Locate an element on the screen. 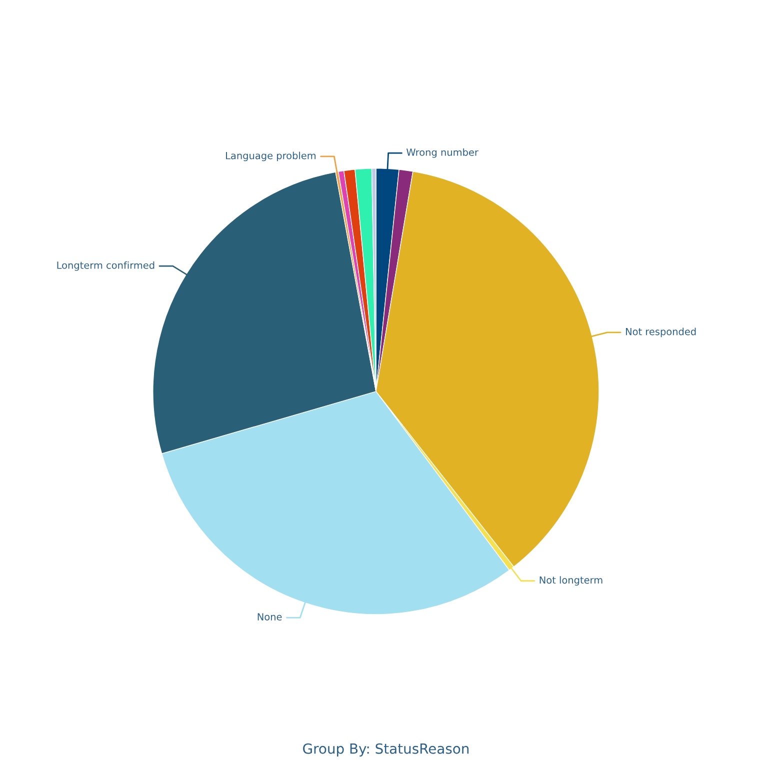 The width and height of the screenshot is (772, 772). slice-label: Longterm confirmed is located at coordinates (105, 266).